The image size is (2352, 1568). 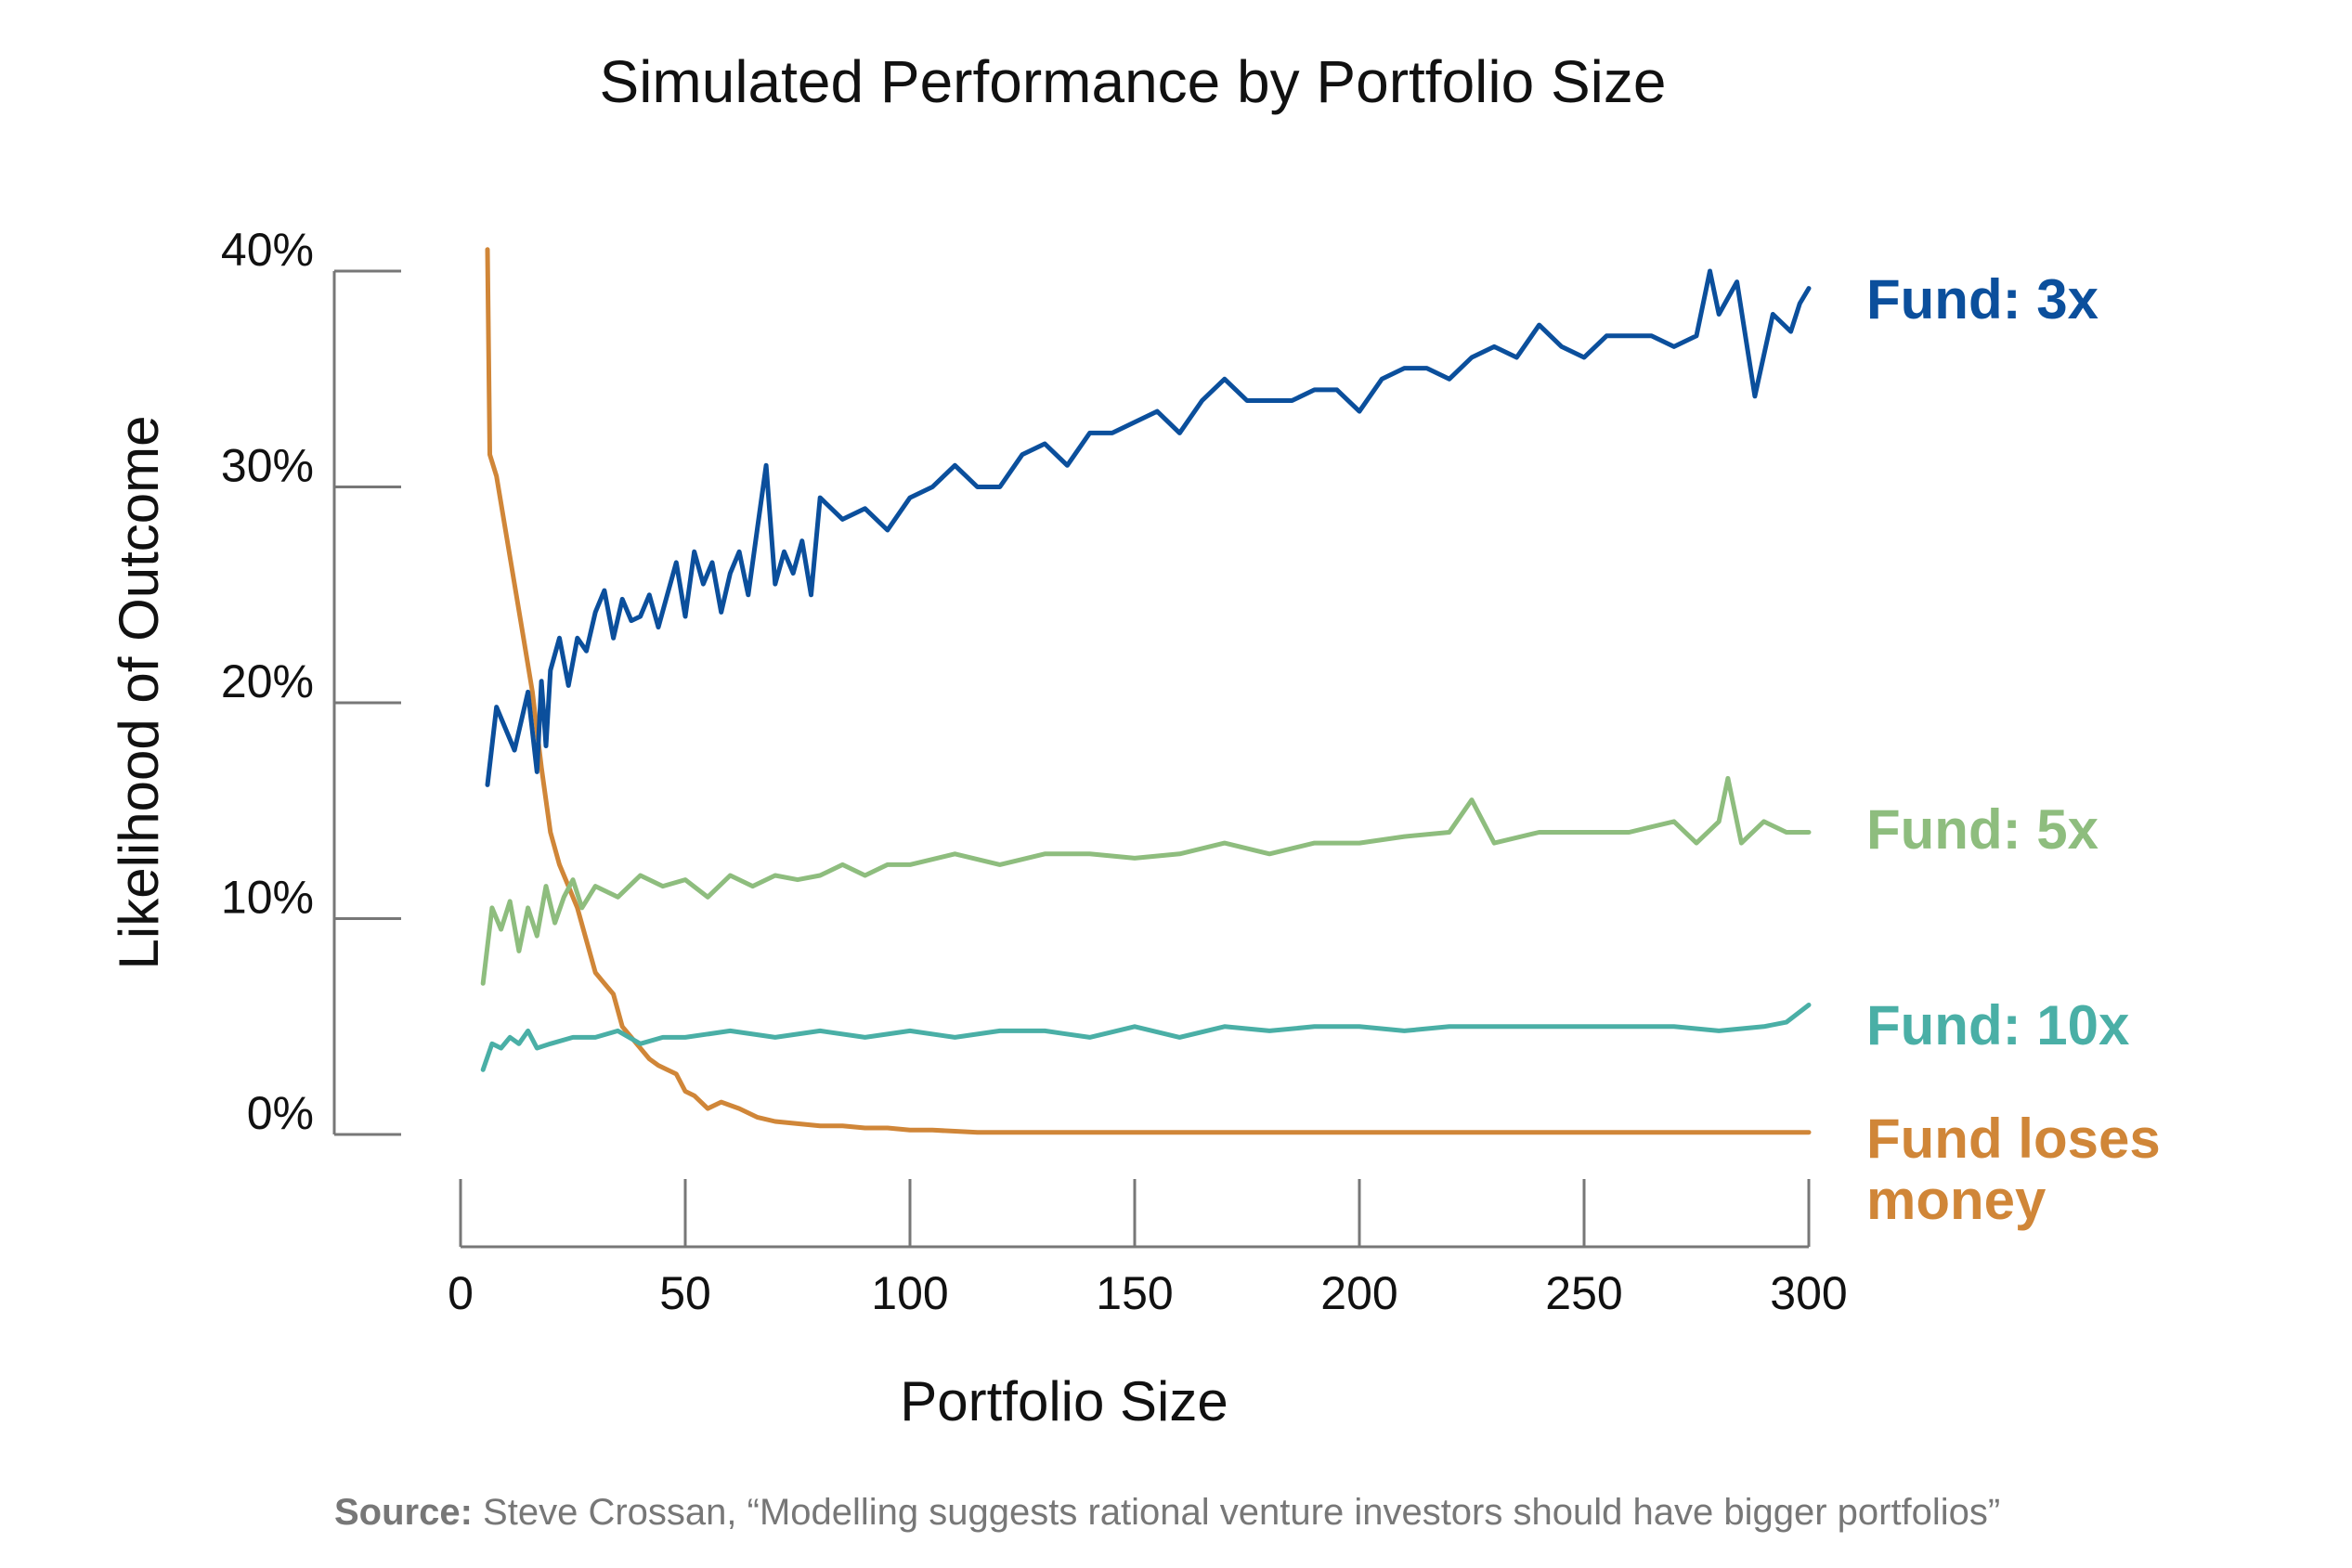 I want to click on x-axis-label: Portfolio Size, so click(x=1064, y=1401).